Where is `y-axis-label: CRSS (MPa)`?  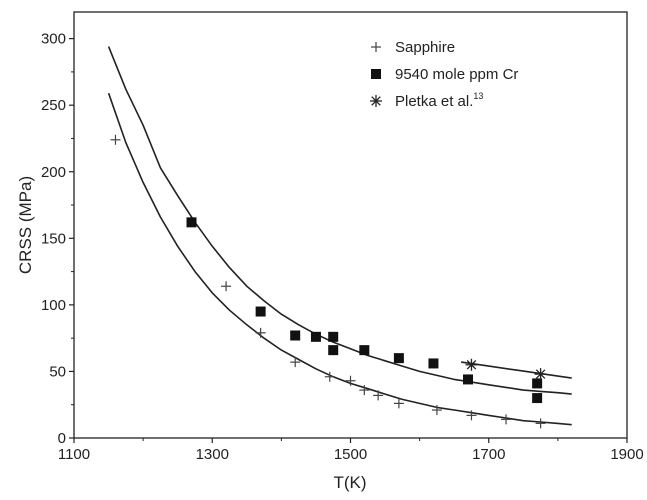 y-axis-label: CRSS (MPa) is located at coordinates (25, 225).